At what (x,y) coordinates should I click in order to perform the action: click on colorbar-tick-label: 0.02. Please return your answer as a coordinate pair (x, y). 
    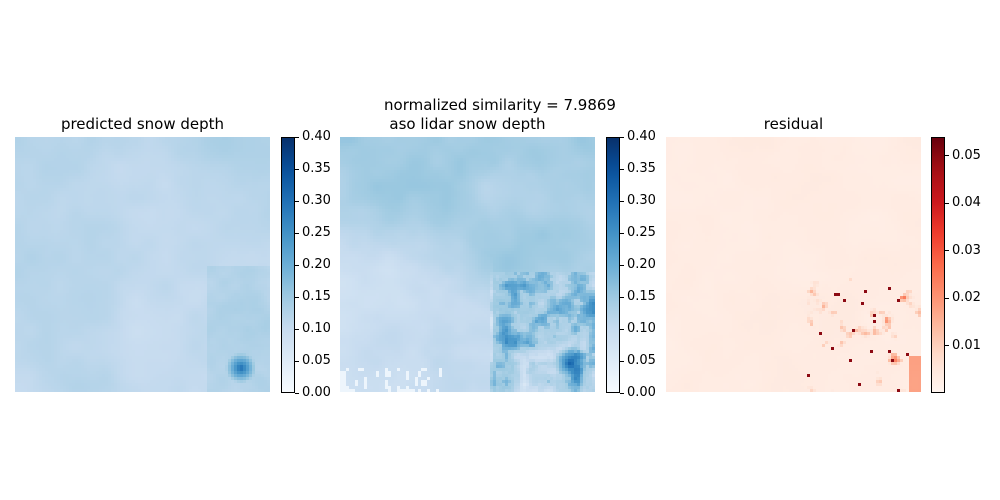
    Looking at the image, I should click on (966, 298).